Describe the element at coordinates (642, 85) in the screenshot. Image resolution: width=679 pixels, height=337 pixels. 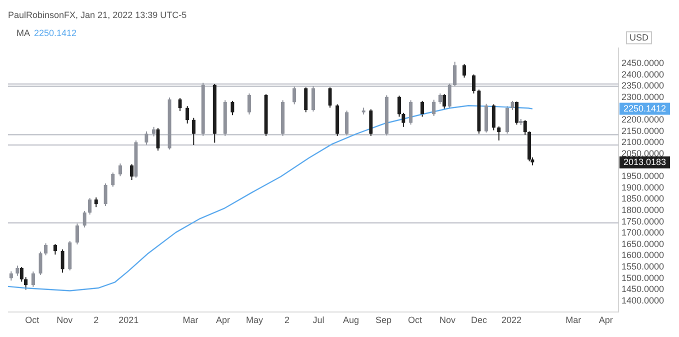
I see `y-tick-label: 2350.0000` at that location.